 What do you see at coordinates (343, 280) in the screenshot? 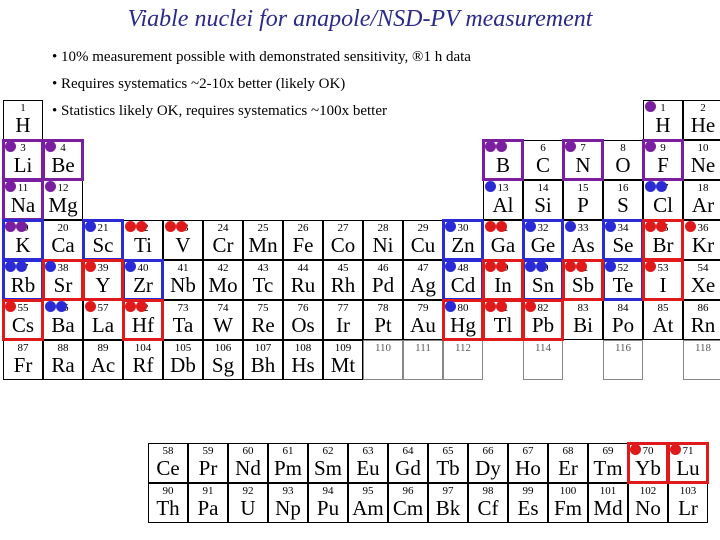
I see `element-cell-rh: 45 Rh` at bounding box center [343, 280].